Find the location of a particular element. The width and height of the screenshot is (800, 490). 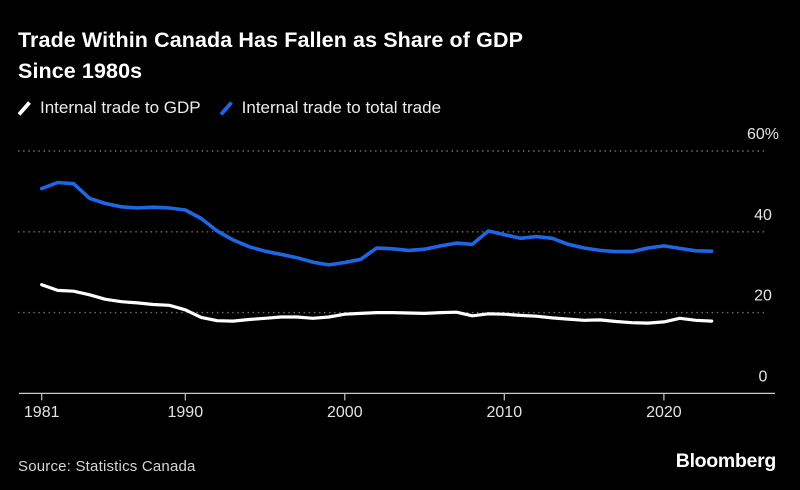

source-note: Source: Statistics Canada is located at coordinates (107, 466).